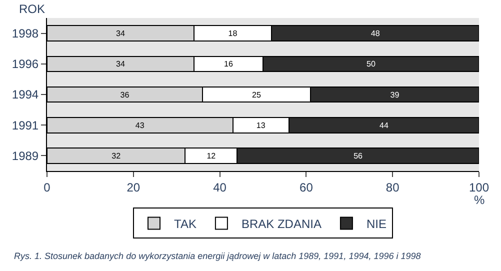 The image size is (501, 271). I want to click on legend-label: TAK, so click(185, 223).